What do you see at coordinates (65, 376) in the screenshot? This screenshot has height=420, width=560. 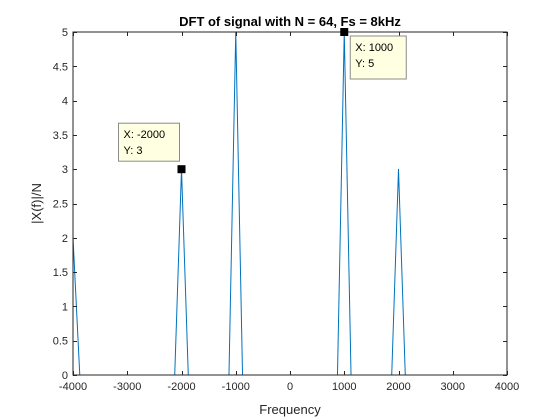 I see `y-tick-label: 0` at bounding box center [65, 376].